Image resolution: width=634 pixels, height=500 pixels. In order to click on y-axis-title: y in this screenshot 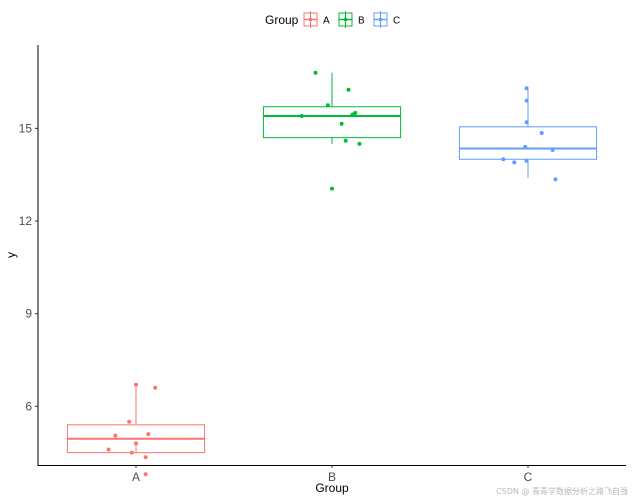, I will do `click(11, 255)`.